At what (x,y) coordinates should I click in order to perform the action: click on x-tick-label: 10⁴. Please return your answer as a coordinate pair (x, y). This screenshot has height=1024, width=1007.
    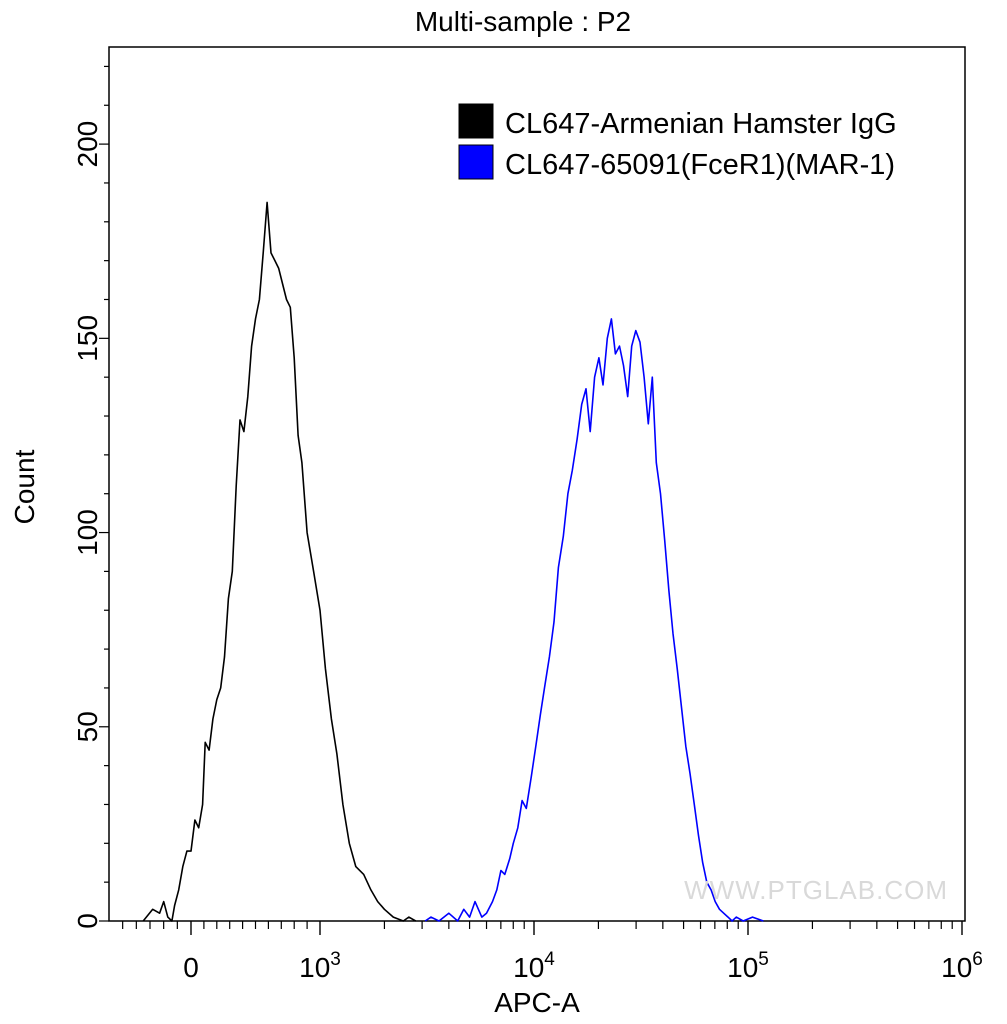
    Looking at the image, I should click on (534, 966).